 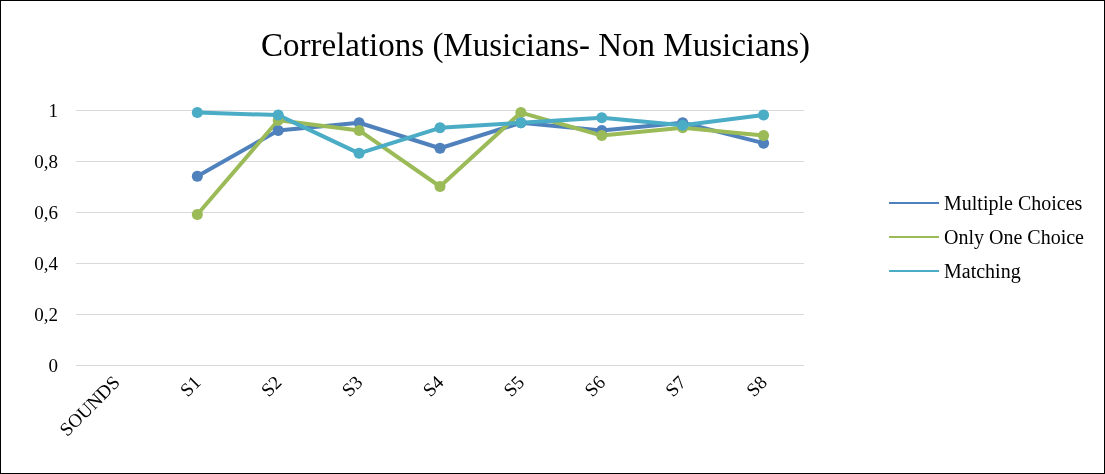 What do you see at coordinates (53, 365) in the screenshot?
I see `y-tick-label: 0` at bounding box center [53, 365].